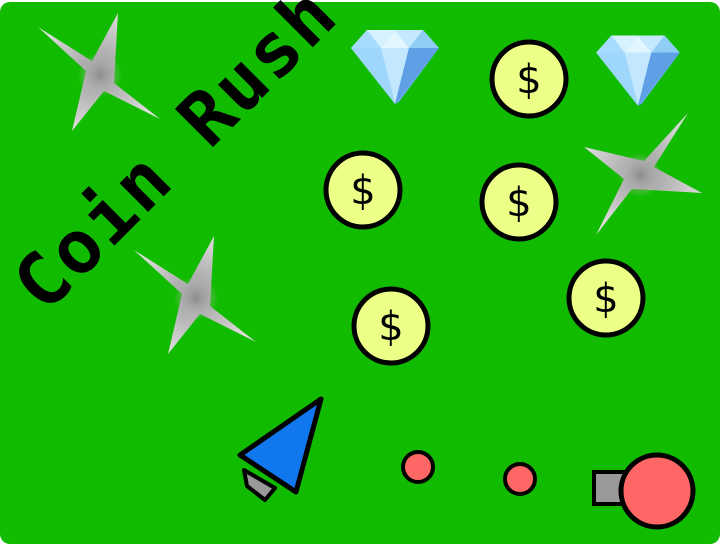  I want to click on enemy-cannon, so click(644, 491).